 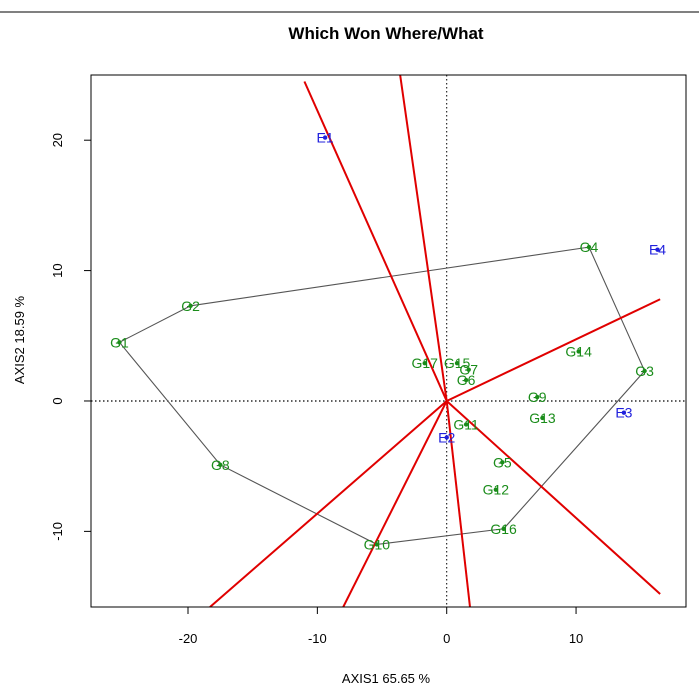 I want to click on genotype-label-g17: G17, so click(x=424, y=363).